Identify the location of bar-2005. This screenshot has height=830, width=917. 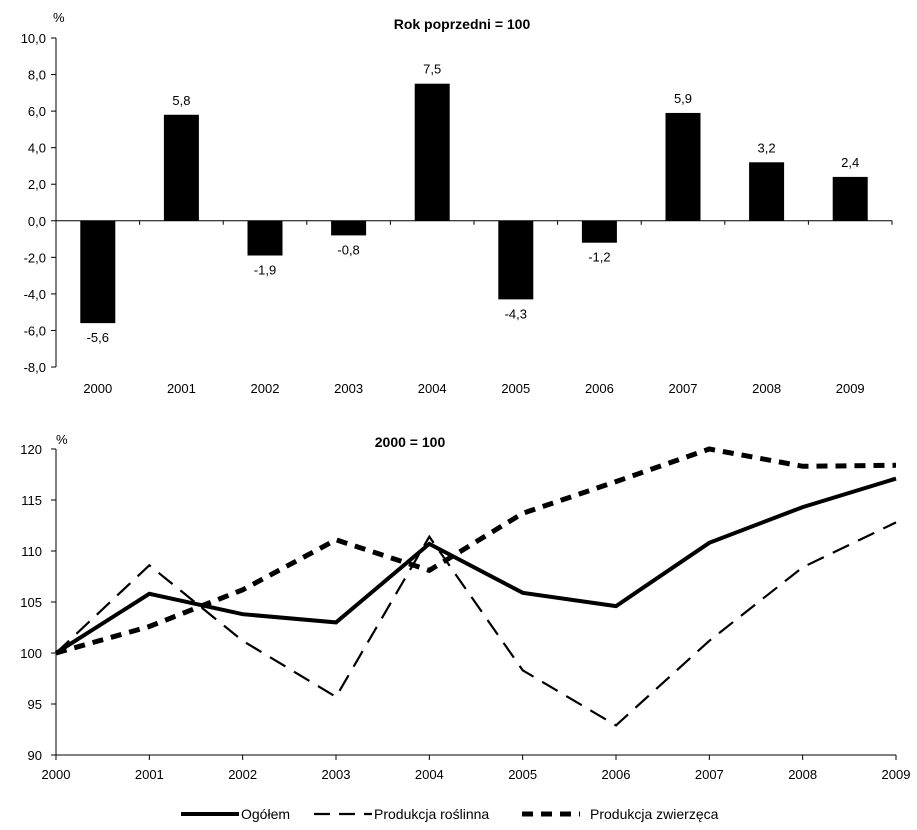
(516, 260).